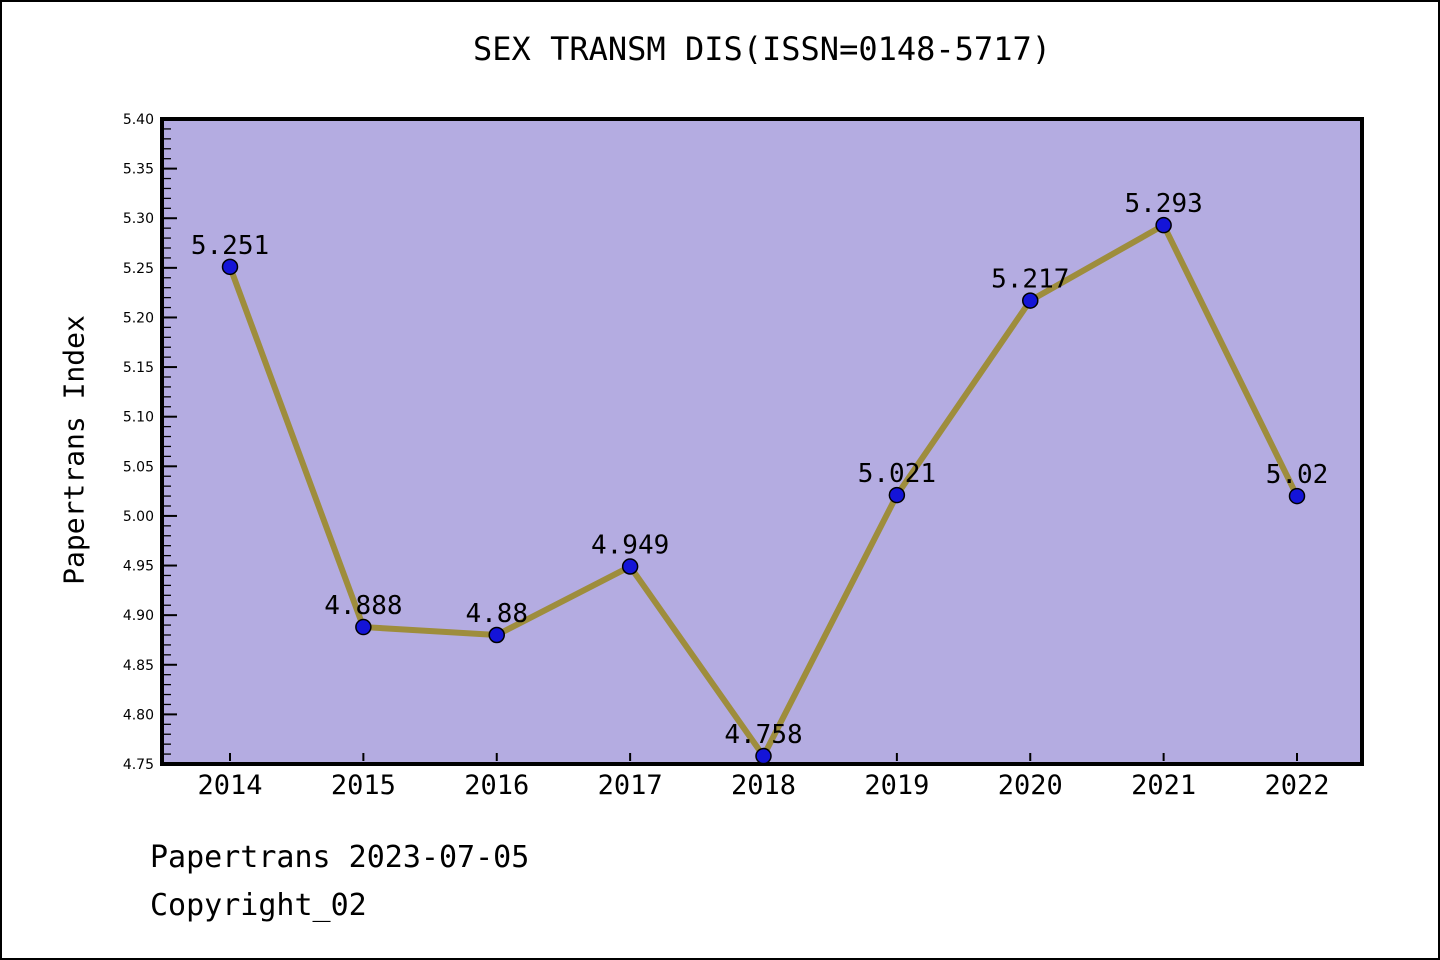 The height and width of the screenshot is (960, 1440). What do you see at coordinates (138, 616) in the screenshot?
I see `y-tick-label: 4.90` at bounding box center [138, 616].